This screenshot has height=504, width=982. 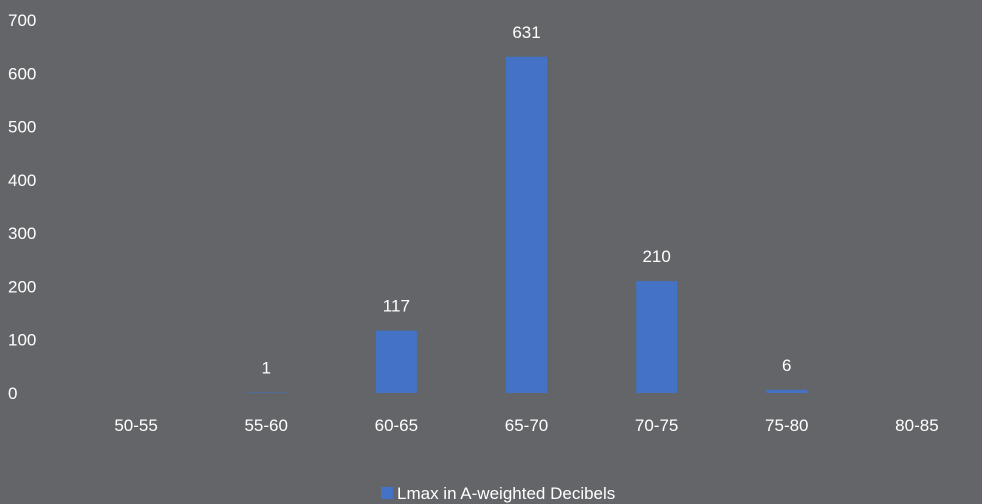 I want to click on x-tick-label: 75-80, so click(x=786, y=425).